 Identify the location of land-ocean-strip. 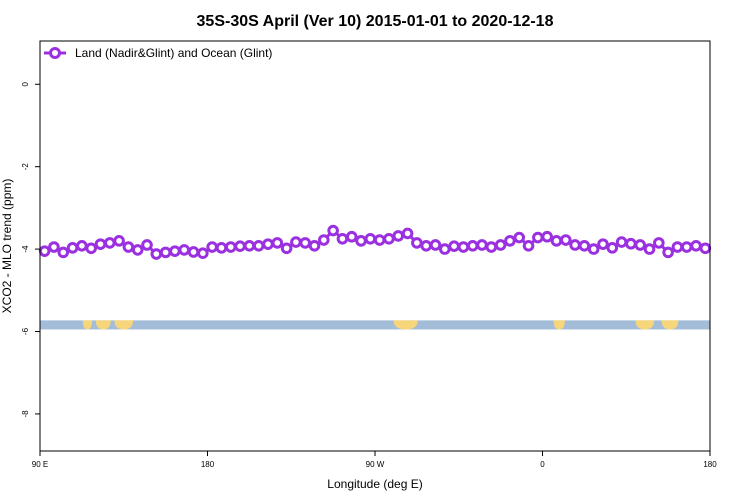
(375, 325).